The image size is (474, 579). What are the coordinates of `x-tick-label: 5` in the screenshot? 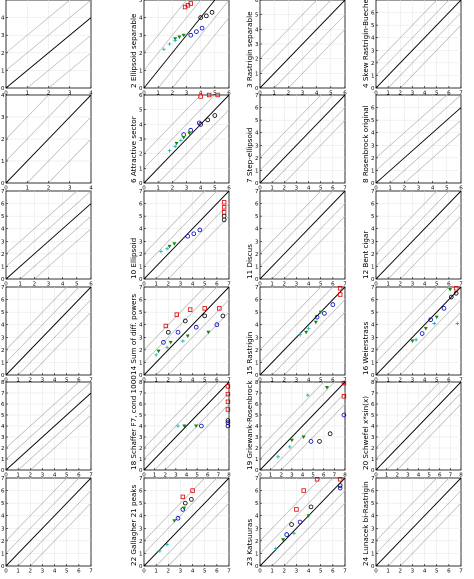 It's located at (429, 476).